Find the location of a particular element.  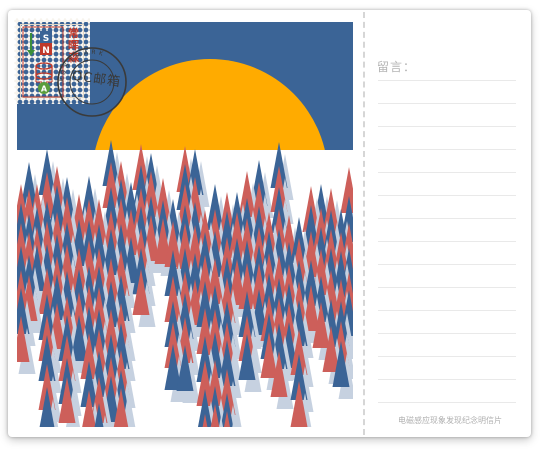

coil-icon is located at coordinates (44, 72).